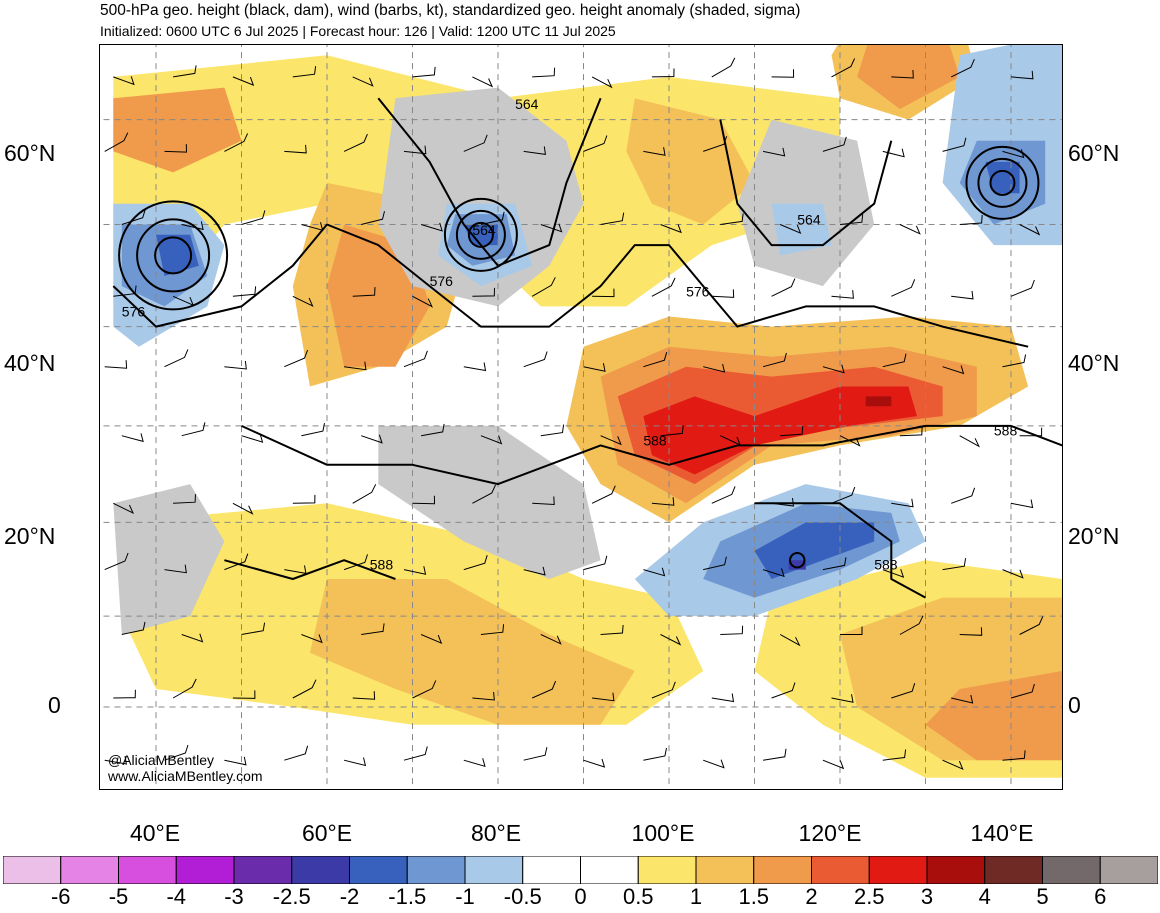 This screenshot has width=1160, height=913. What do you see at coordinates (1094, 363) in the screenshot?
I see `lat-label-right-40n: 40°N` at bounding box center [1094, 363].